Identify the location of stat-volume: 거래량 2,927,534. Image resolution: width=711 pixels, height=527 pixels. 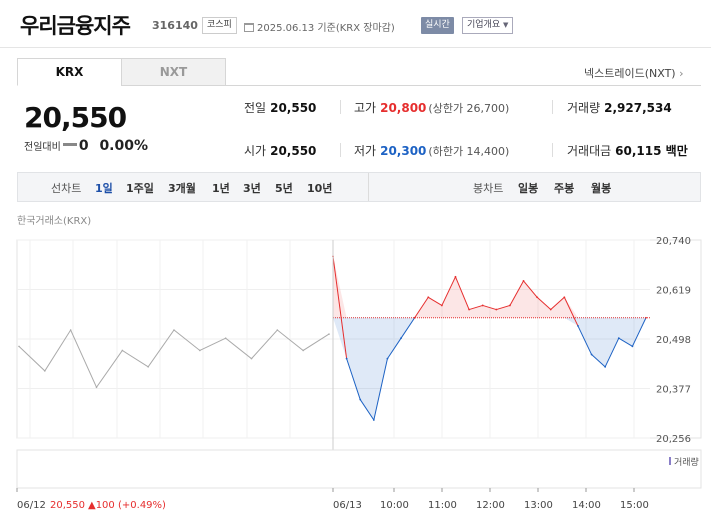
(619, 107).